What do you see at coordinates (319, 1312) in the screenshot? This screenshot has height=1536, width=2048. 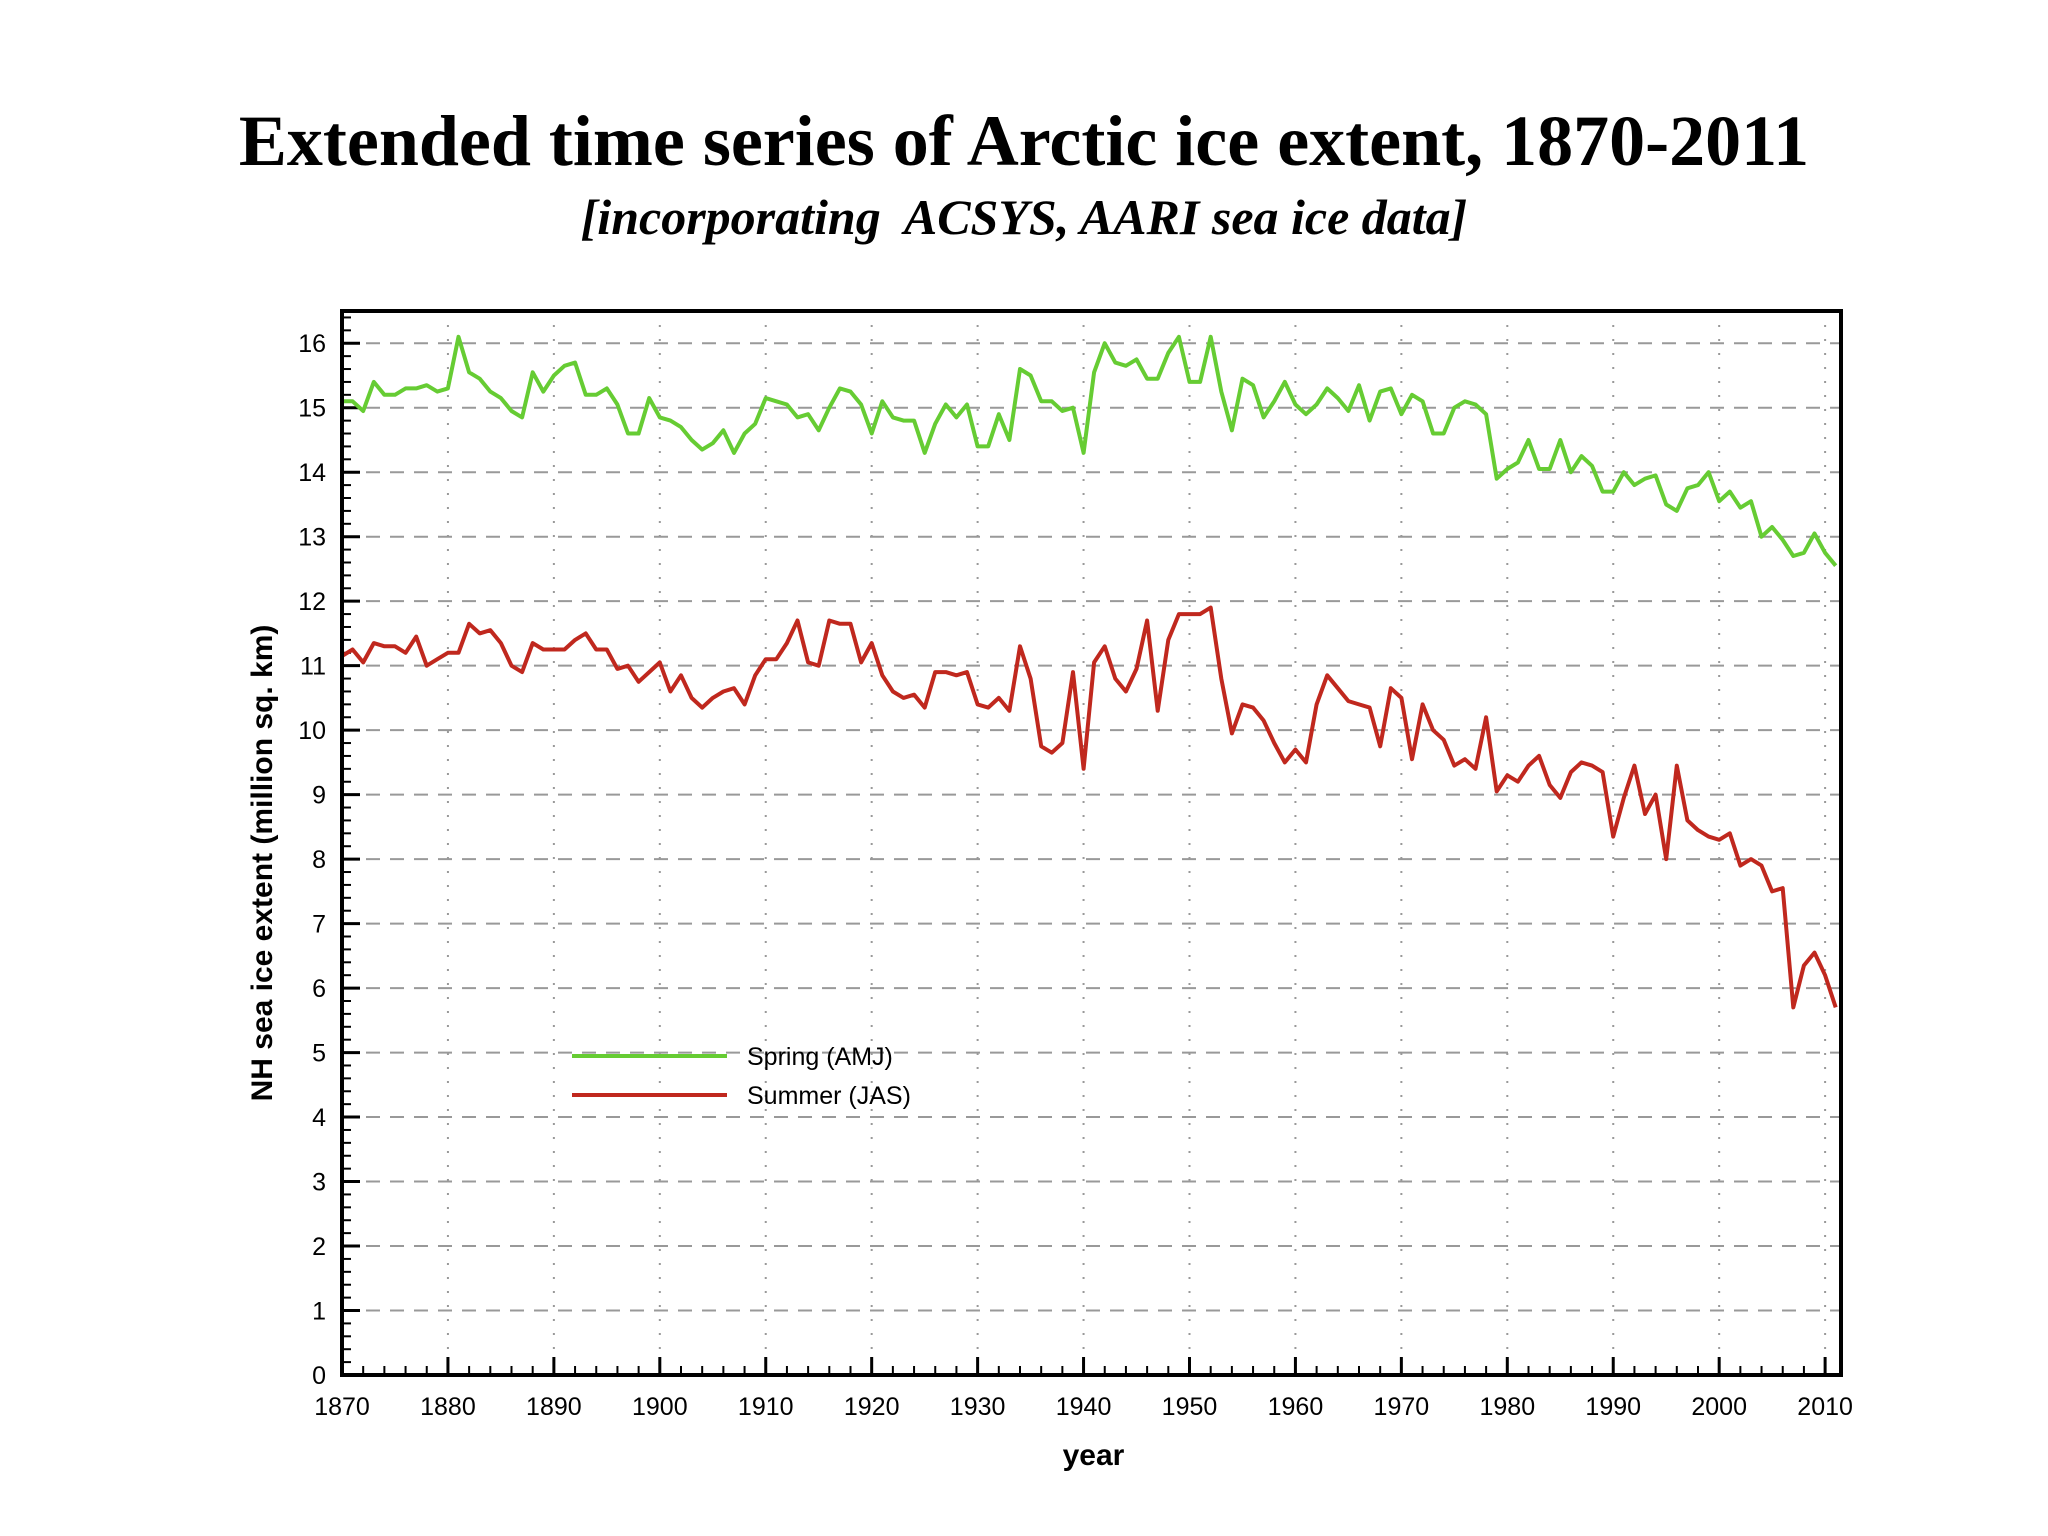 I see `y-tick-label: 1` at bounding box center [319, 1312].